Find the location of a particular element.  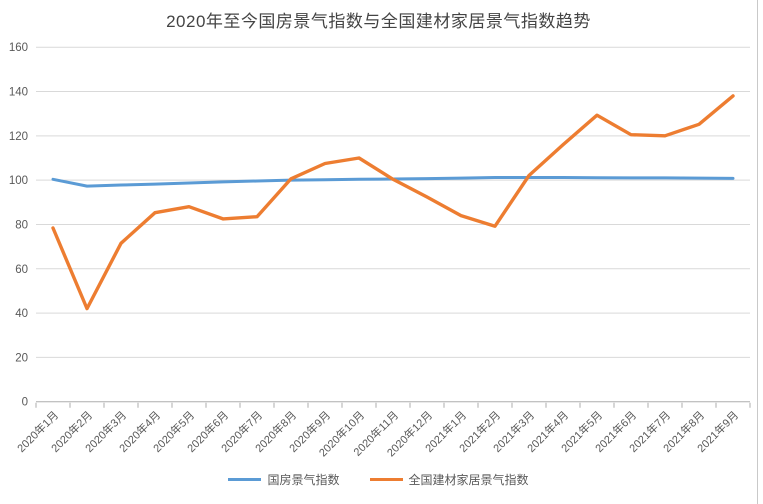

y-axis-tick-label: 120 is located at coordinates (18, 137).